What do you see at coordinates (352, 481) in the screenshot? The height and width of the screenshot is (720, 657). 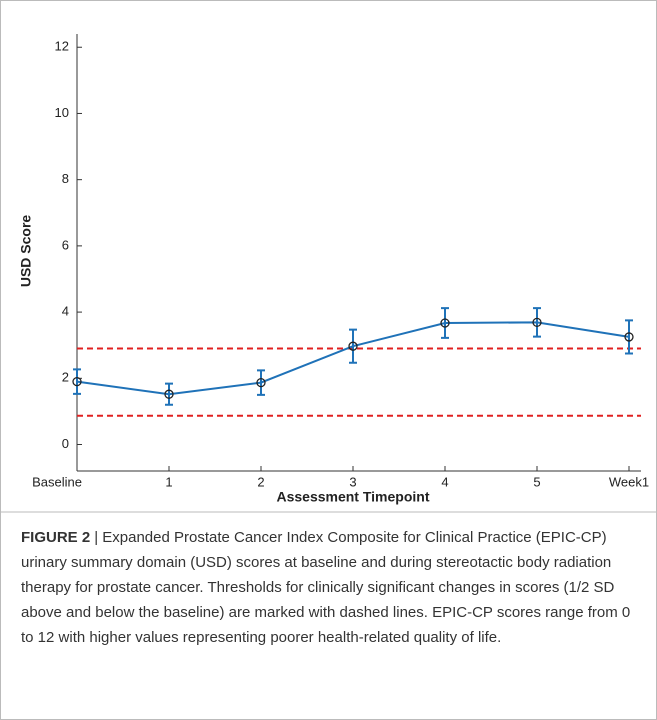 I see `x-tick-label: 3` at bounding box center [352, 481].